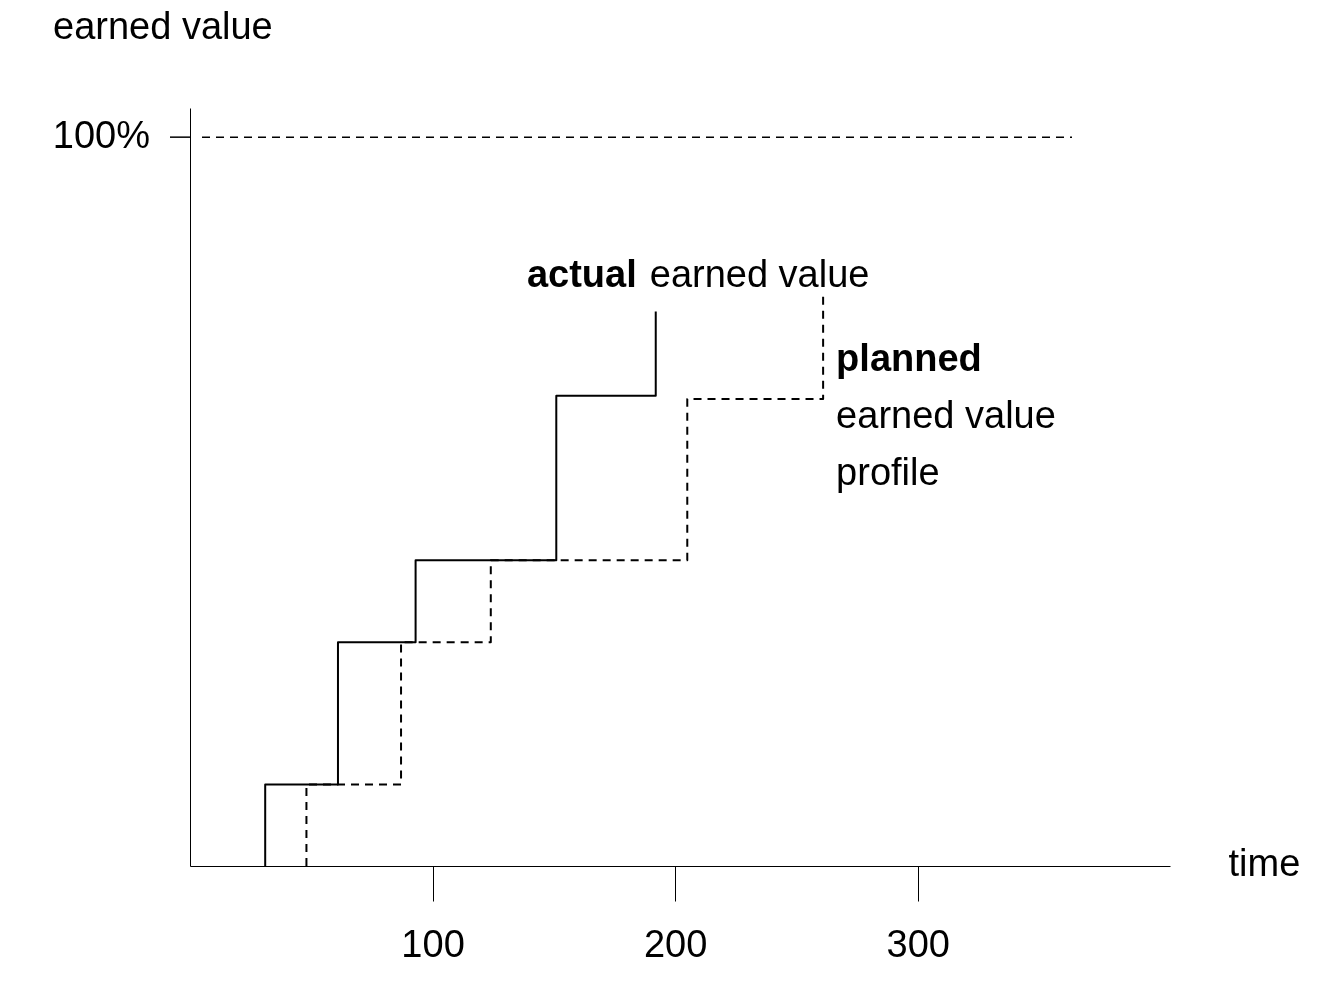  What do you see at coordinates (946, 414) in the screenshot?
I see `series-label: planned earned value profile` at bounding box center [946, 414].